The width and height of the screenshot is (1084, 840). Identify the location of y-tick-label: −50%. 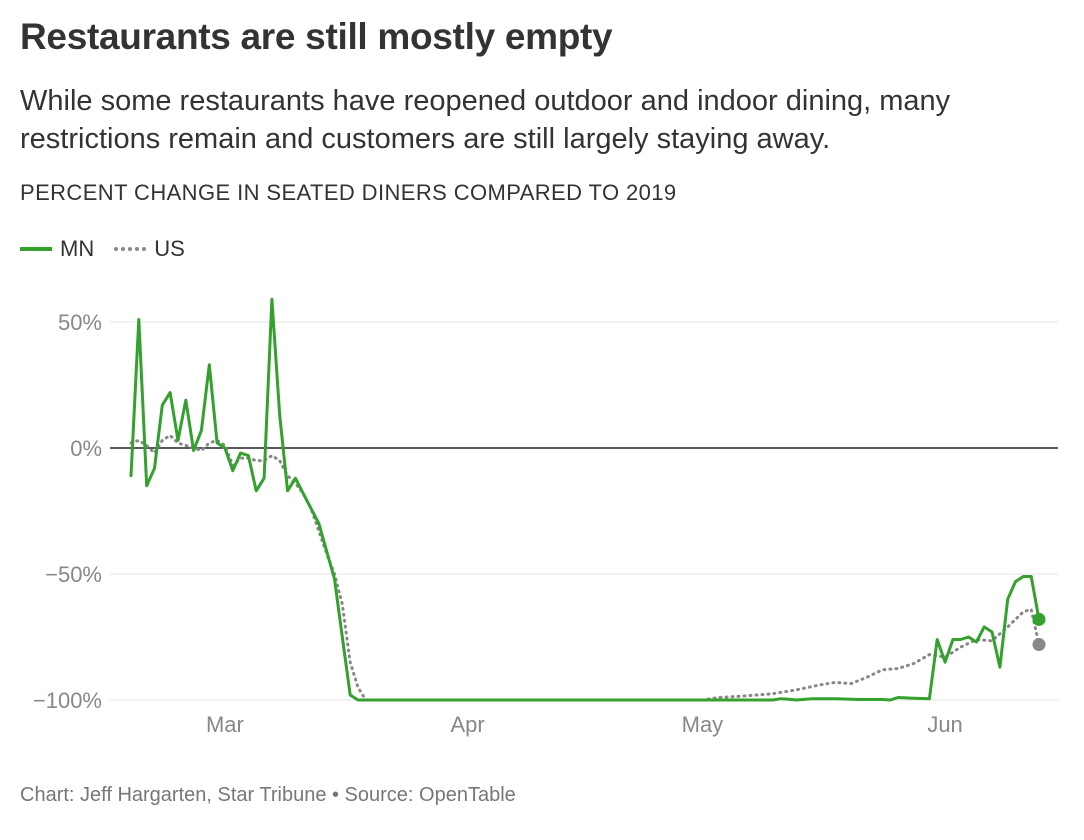
(73, 574).